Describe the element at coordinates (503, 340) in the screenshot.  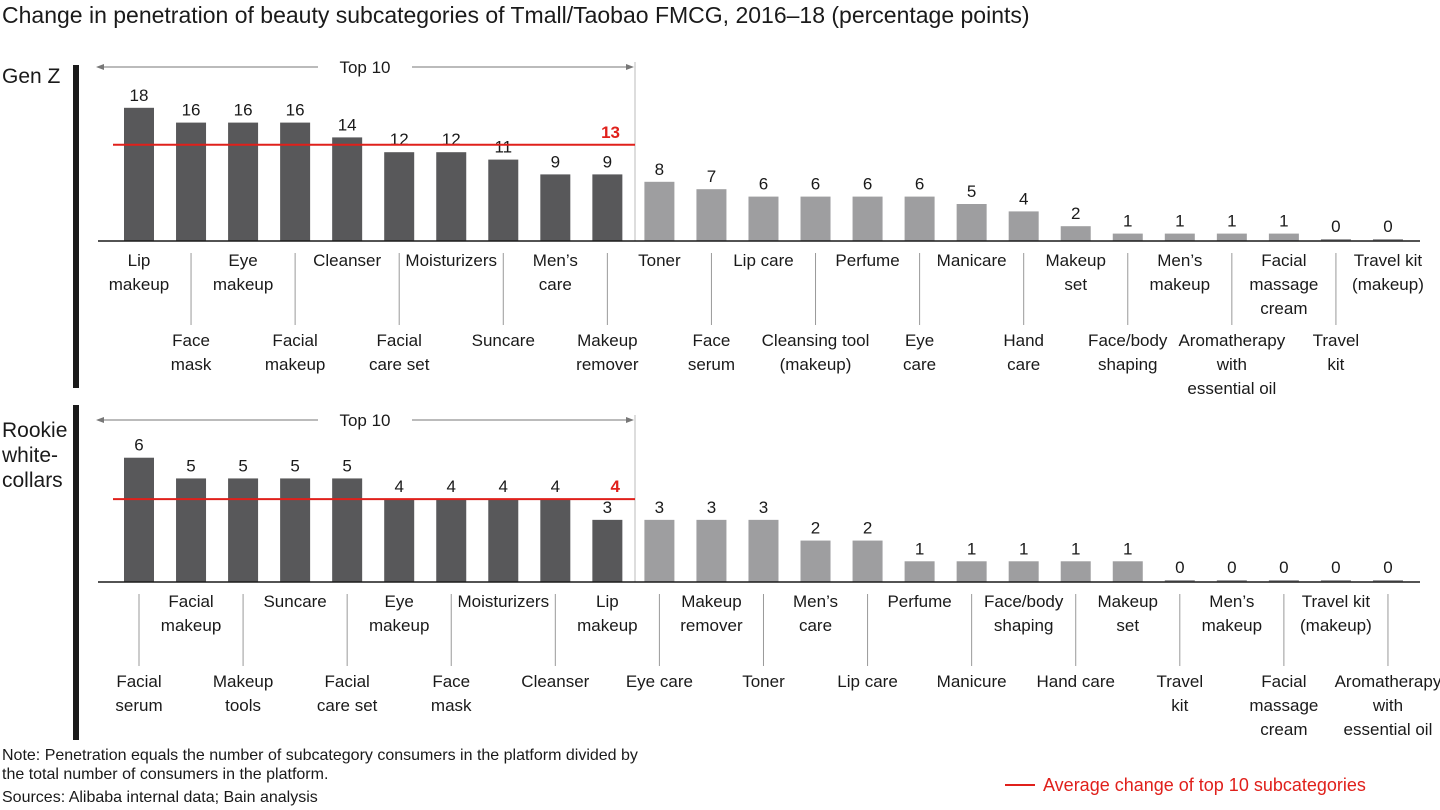
I see `x-tick-label: Suncare` at that location.